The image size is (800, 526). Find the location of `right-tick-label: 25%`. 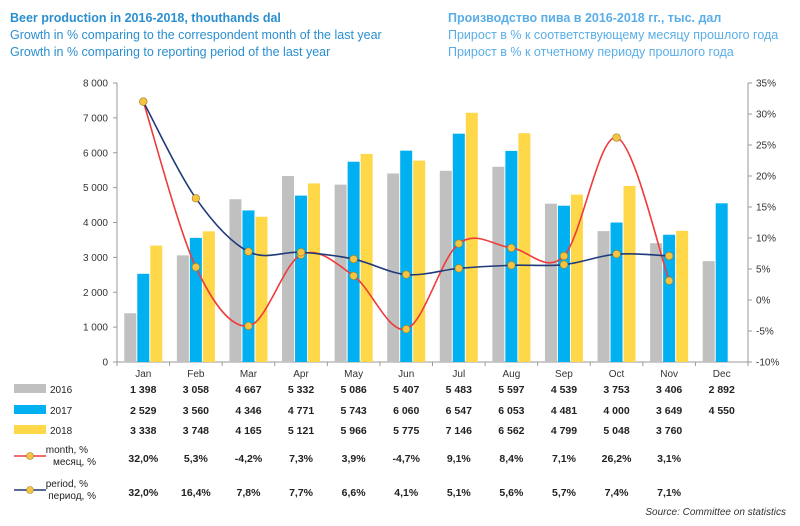

right-tick-label: 25% is located at coordinates (766, 146).